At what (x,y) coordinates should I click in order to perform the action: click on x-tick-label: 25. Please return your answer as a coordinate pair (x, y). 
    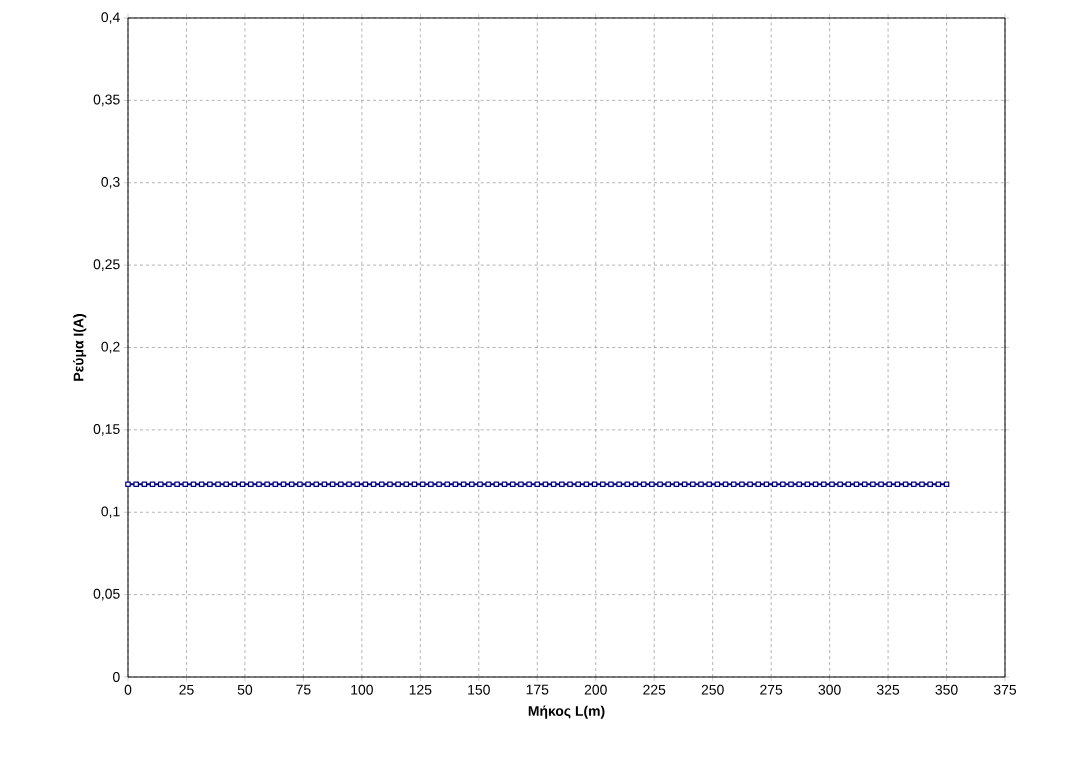
    Looking at the image, I should click on (186, 689).